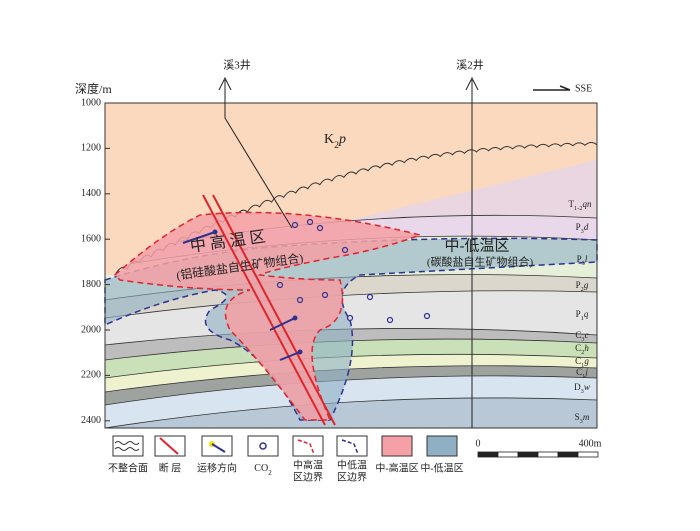  I want to click on label: K2p, so click(335, 141).